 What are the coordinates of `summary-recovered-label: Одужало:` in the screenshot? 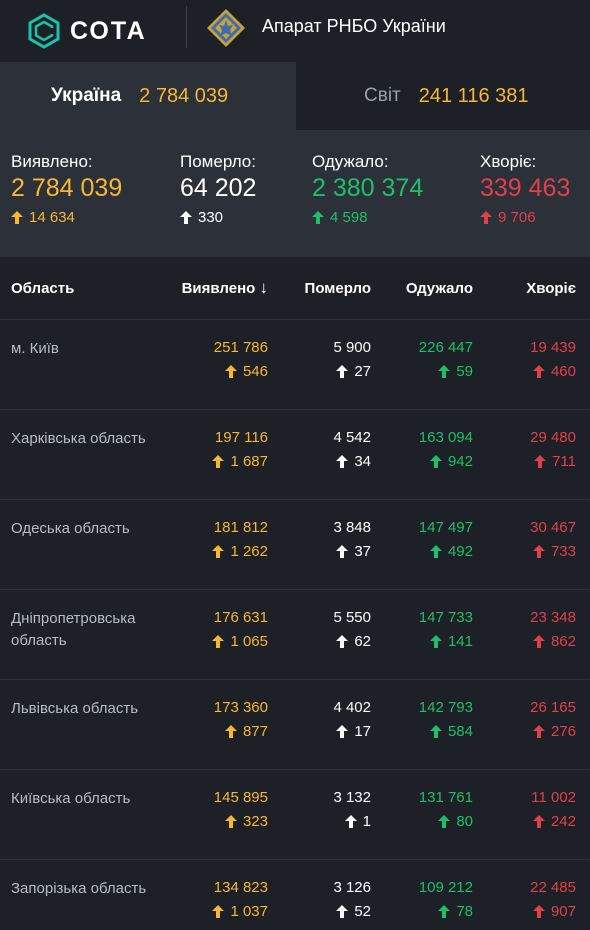 It's located at (350, 161).